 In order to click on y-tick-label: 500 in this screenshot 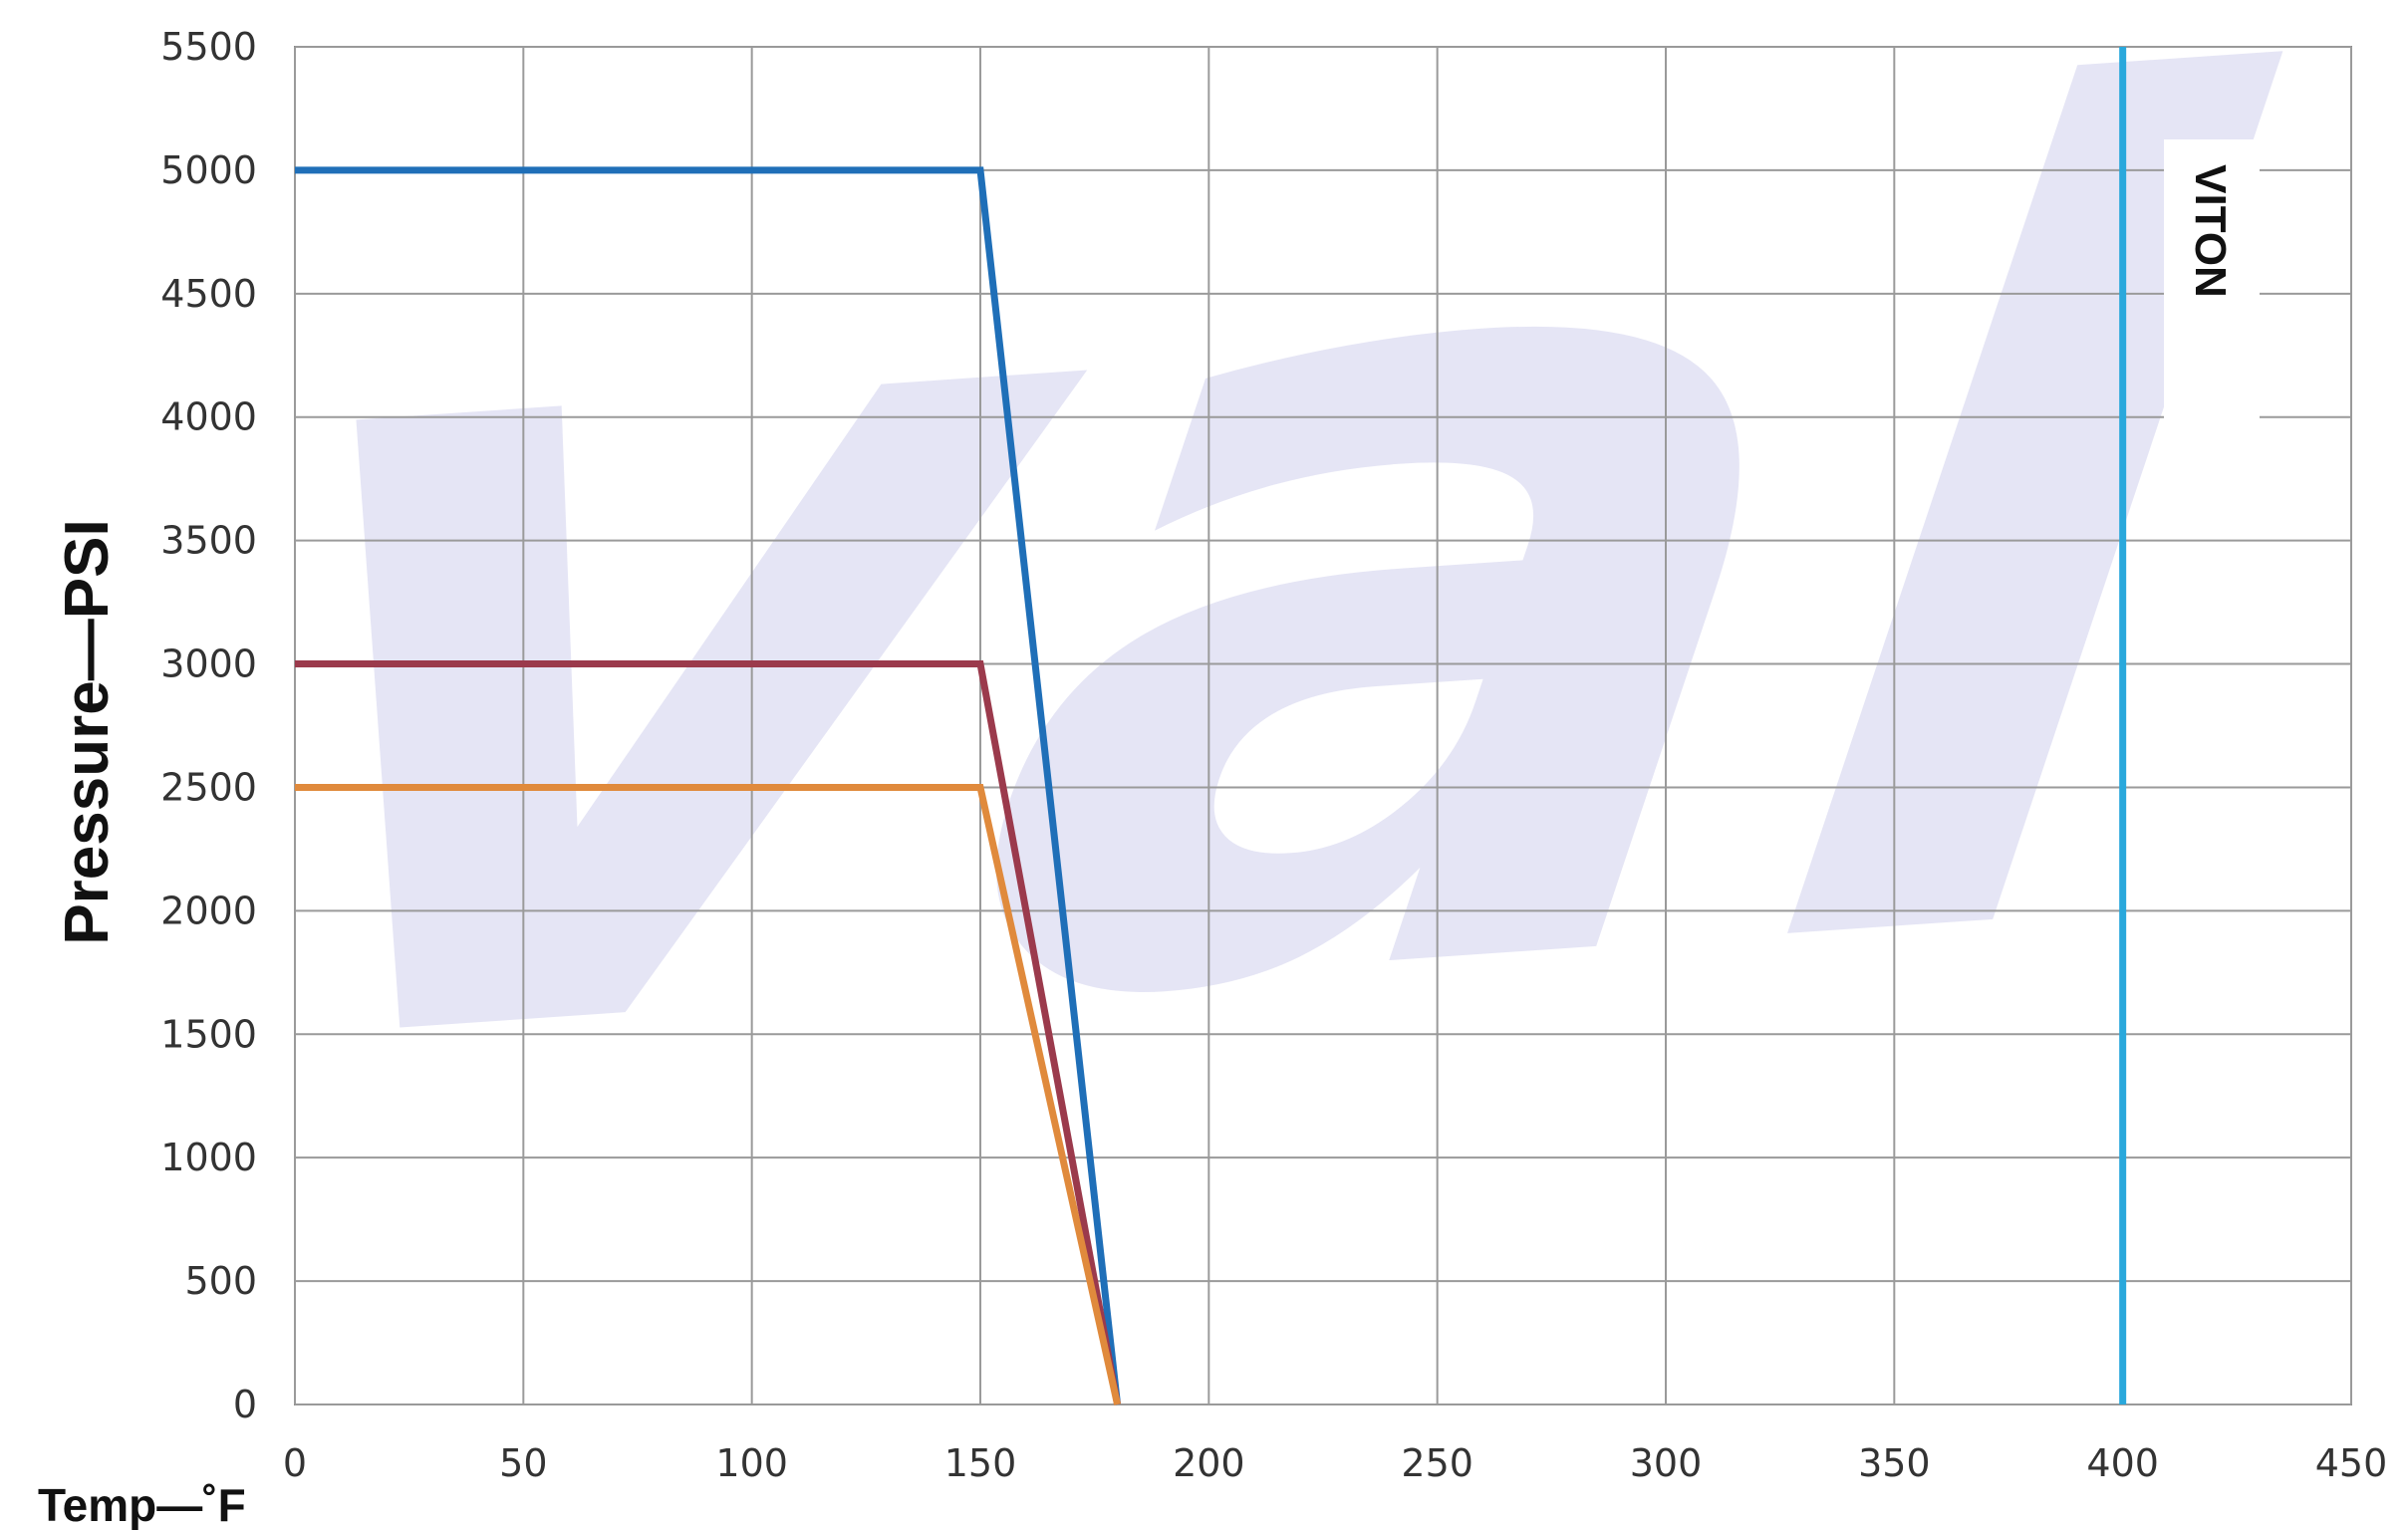, I will do `click(220, 1281)`.